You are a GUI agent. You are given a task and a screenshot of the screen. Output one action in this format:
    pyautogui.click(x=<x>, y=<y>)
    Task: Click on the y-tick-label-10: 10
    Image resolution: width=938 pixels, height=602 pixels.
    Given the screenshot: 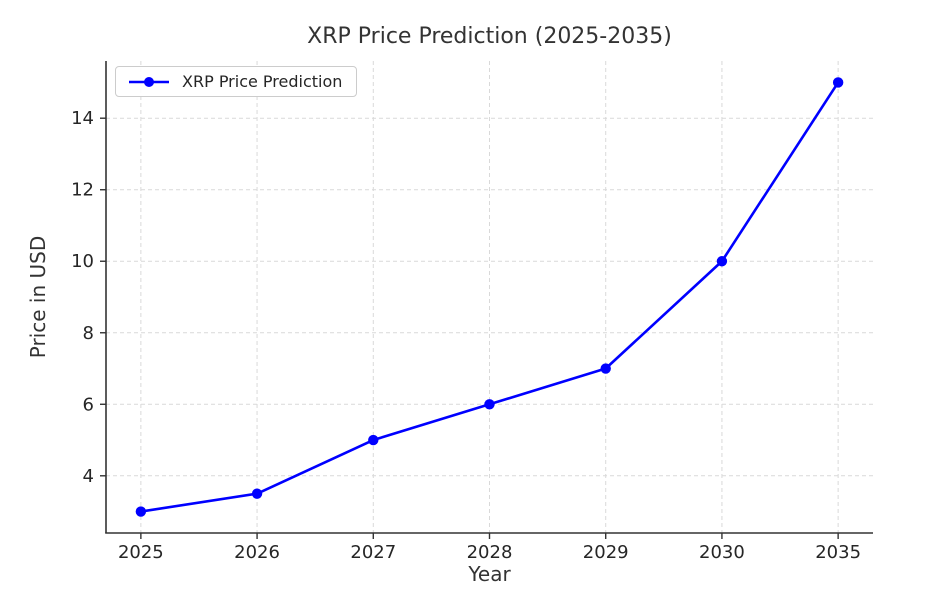 What is the action you would take?
    pyautogui.click(x=82, y=261)
    